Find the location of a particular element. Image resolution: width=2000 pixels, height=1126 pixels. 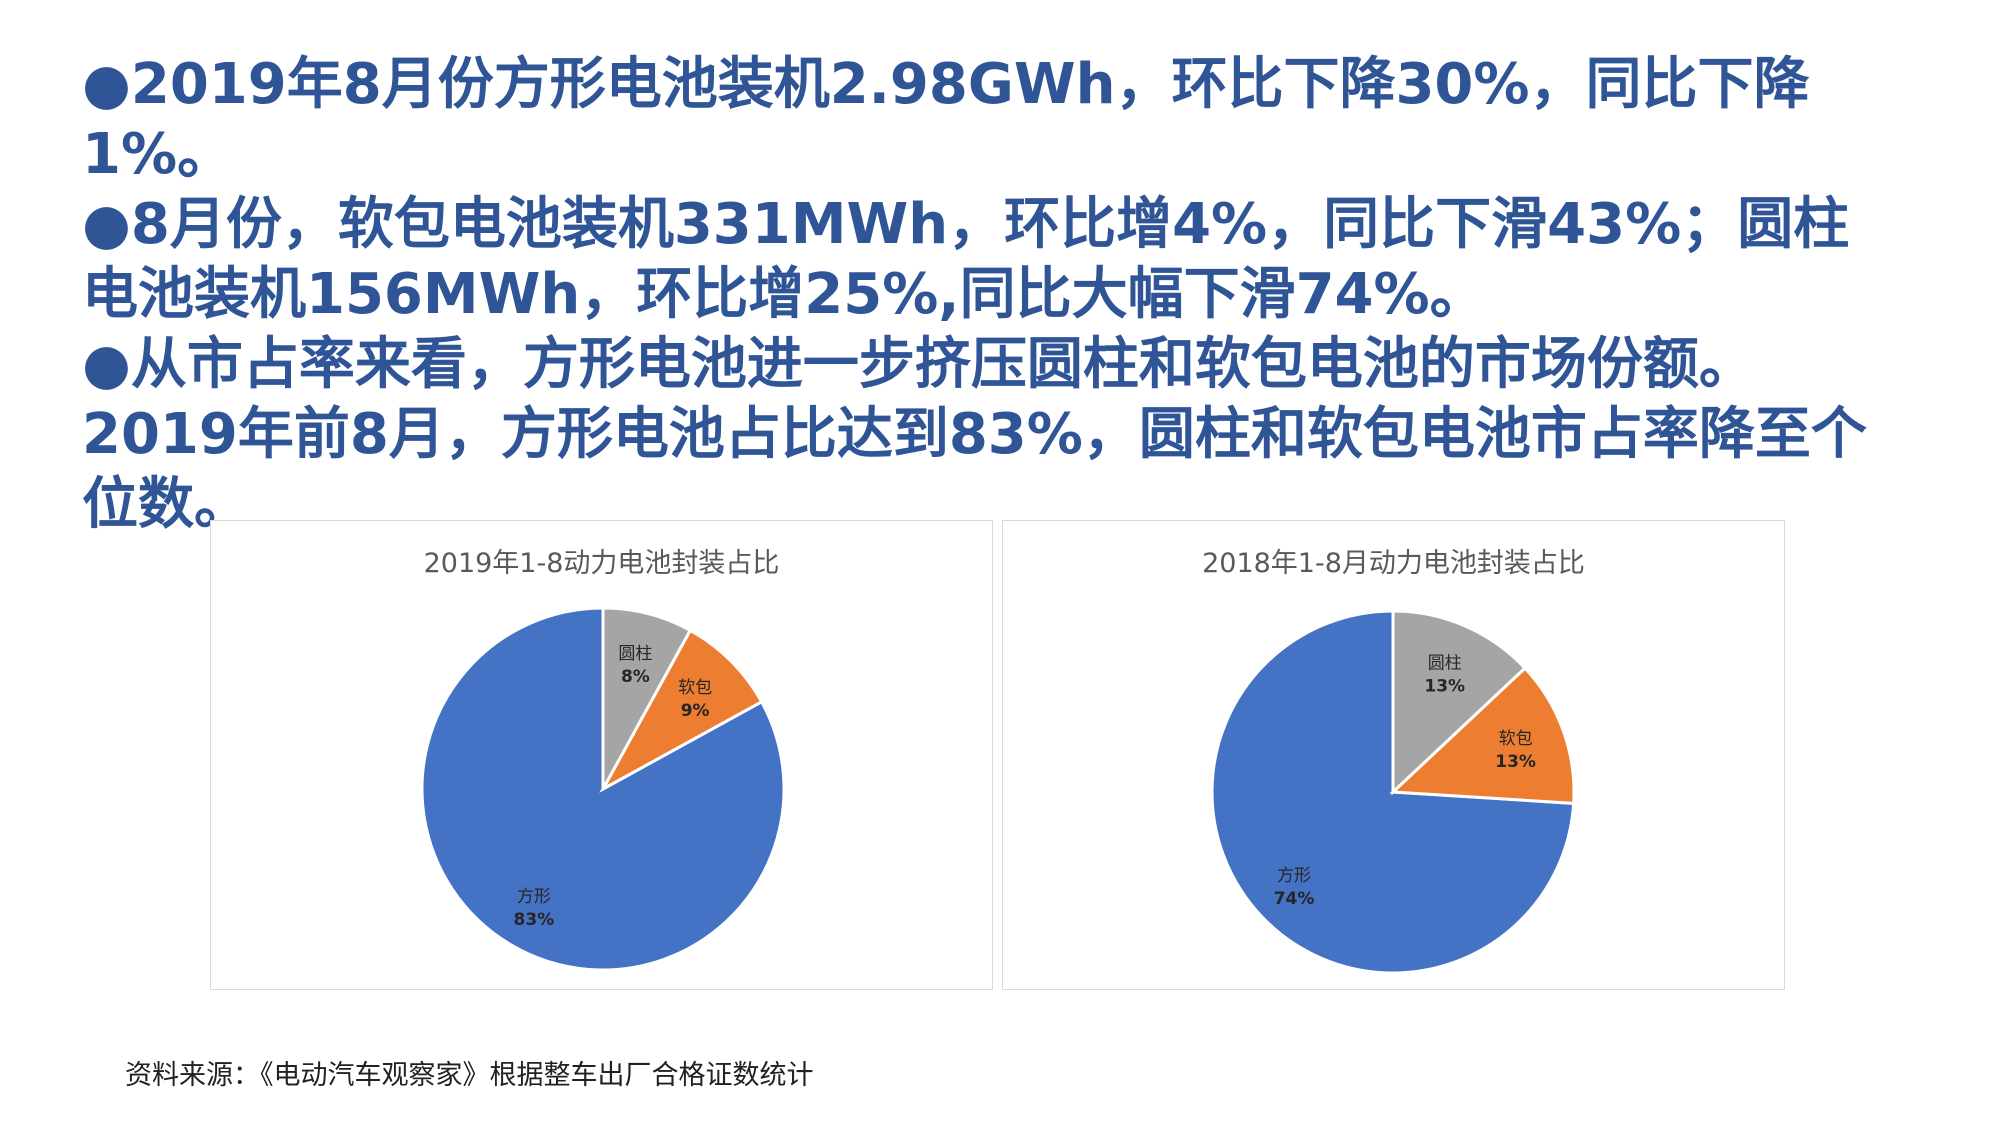

pie-svg-2018: 方形 74% 软包 13% 圆柱 13% is located at coordinates (1393, 792).